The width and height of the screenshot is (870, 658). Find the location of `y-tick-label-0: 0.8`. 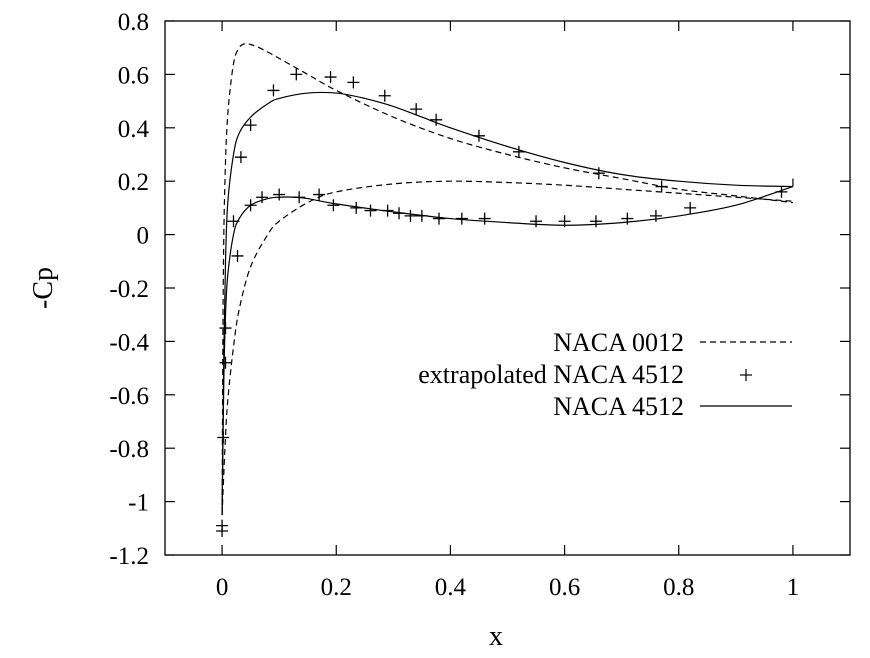

y-tick-label-0: 0.8 is located at coordinates (133, 22).